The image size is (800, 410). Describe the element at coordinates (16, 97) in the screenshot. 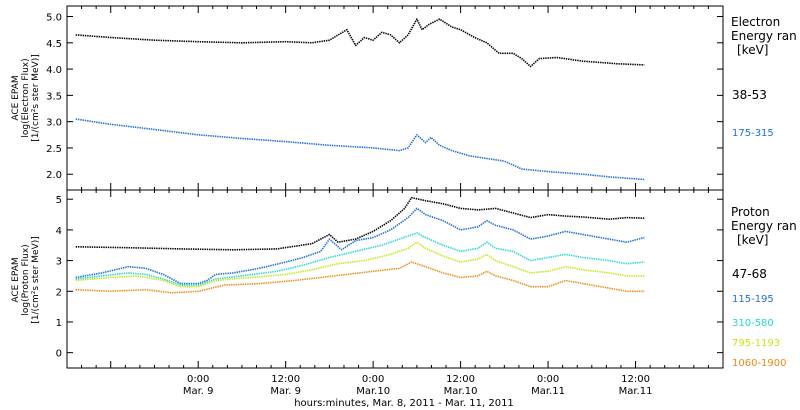

I see `electron-ylabel-line-1: ACE EPAM` at that location.